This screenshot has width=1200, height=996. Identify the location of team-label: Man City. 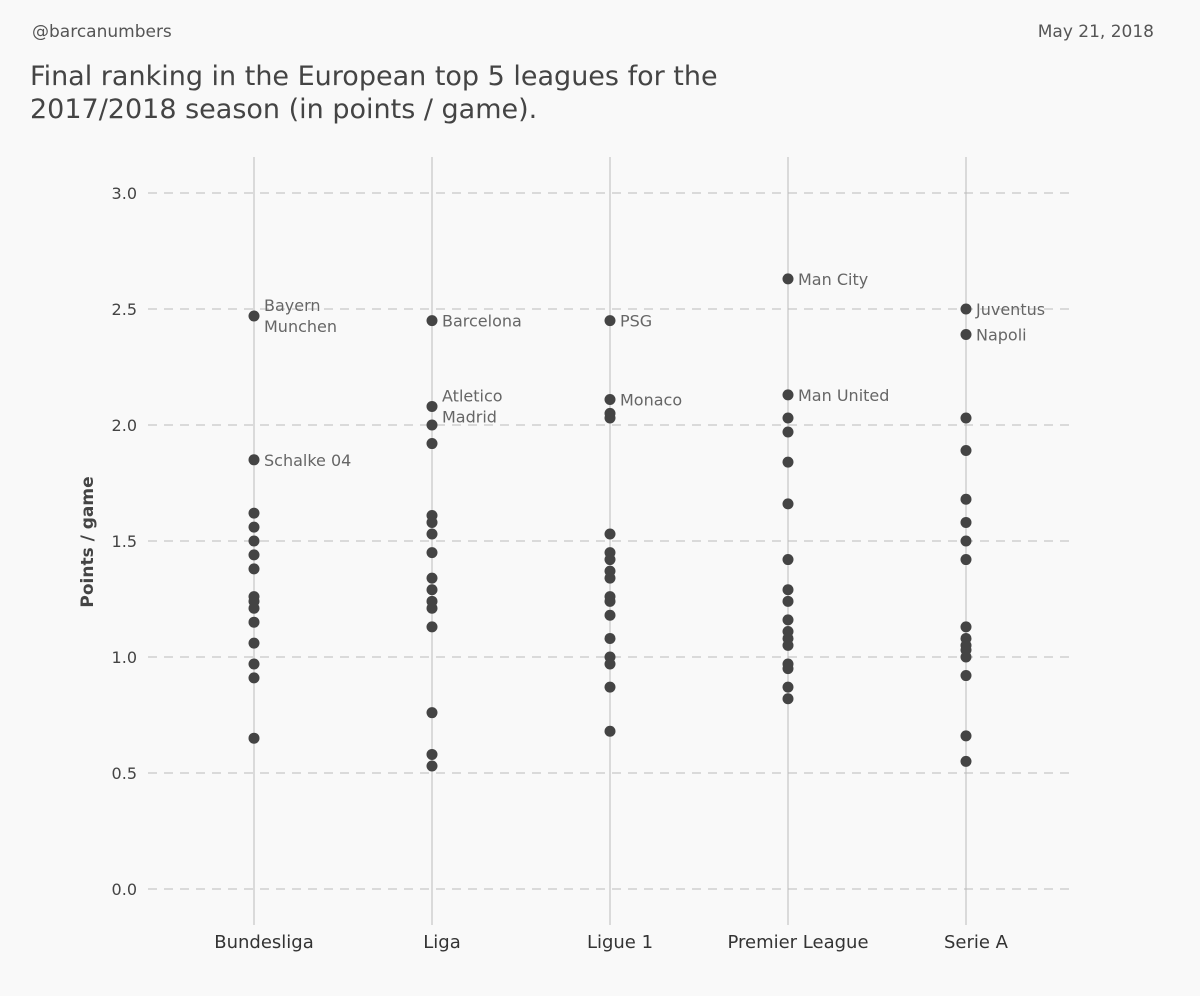
(833, 279).